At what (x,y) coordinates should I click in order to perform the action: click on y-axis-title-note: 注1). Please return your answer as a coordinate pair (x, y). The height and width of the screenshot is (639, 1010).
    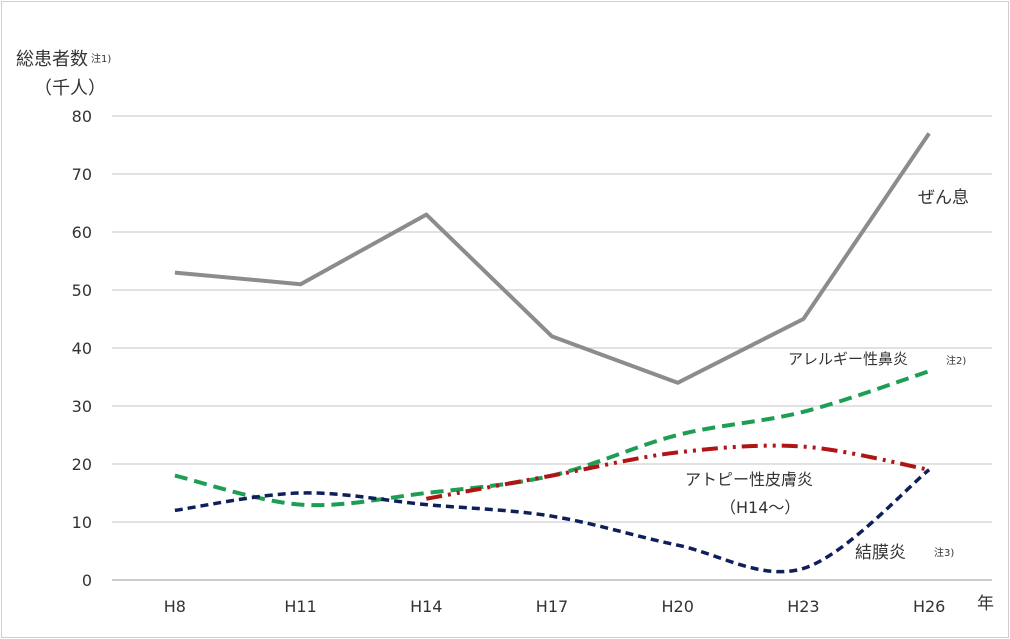
    Looking at the image, I should click on (101, 58).